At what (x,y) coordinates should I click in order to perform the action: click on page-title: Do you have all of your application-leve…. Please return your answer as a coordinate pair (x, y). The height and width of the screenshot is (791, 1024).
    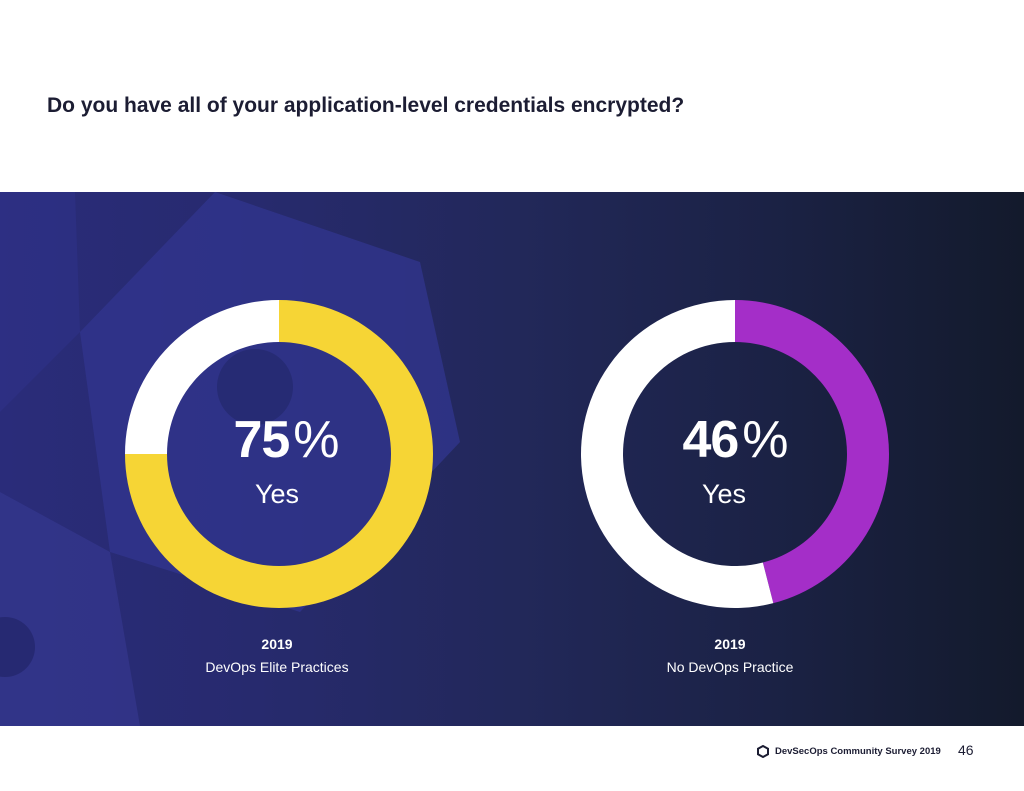
    Looking at the image, I should click on (366, 105).